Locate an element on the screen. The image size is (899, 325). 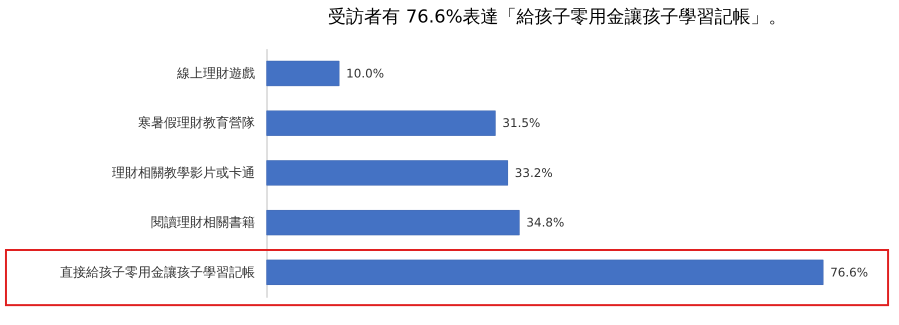
data-label: 10.0% is located at coordinates (365, 73).